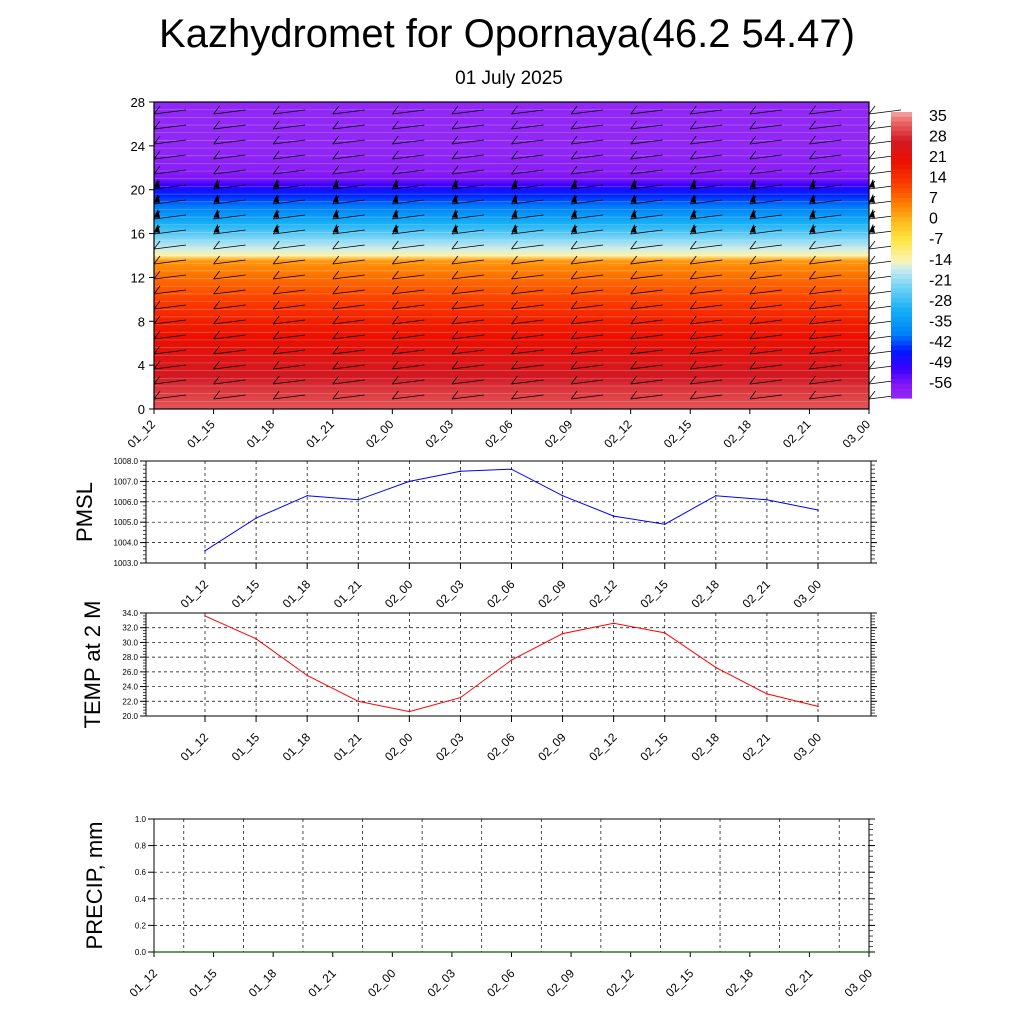  What do you see at coordinates (320, 434) in the screenshot?
I see `x-tick-label: 01_21` at bounding box center [320, 434].